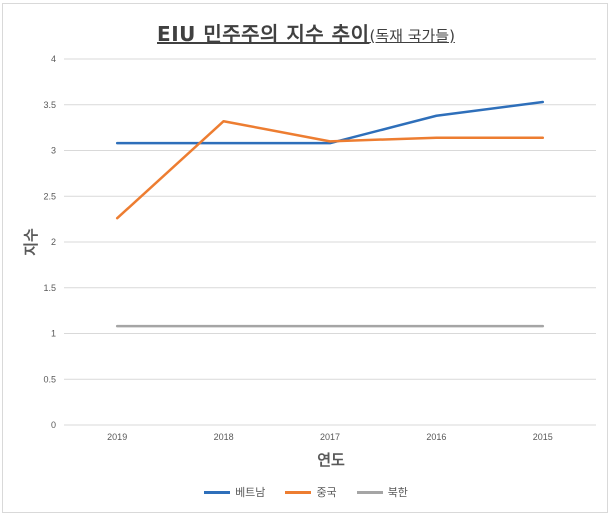 Image resolution: width=612 pixels, height=517 pixels. I want to click on y-tick-label: 2, so click(53, 242).